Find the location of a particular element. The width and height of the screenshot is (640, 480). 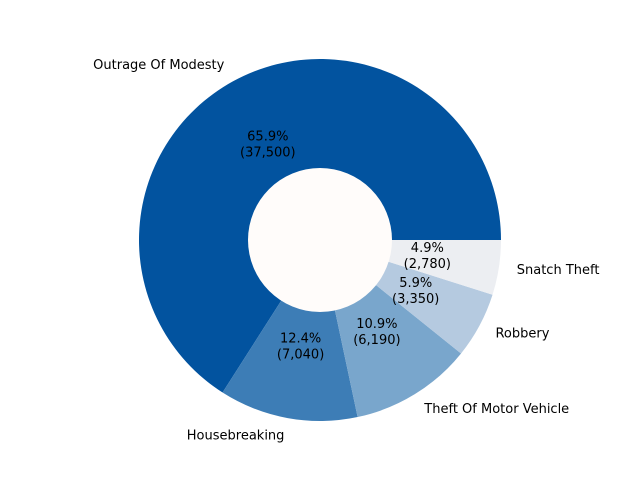

slice-value-label: (37,500) is located at coordinates (268, 152).